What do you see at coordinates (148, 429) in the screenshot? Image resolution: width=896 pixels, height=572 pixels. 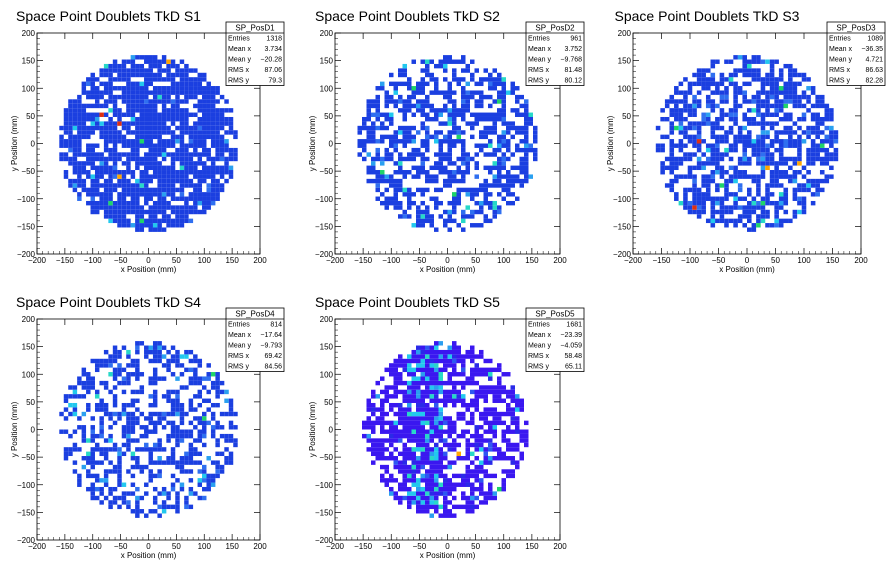 I see `histogram-bins` at bounding box center [148, 429].